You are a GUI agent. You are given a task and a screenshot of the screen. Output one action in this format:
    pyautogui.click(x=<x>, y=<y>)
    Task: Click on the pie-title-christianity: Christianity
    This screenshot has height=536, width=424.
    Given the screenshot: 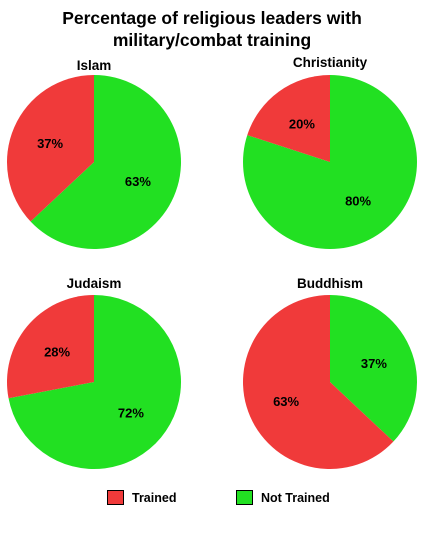 What is the action you would take?
    pyautogui.click(x=330, y=62)
    